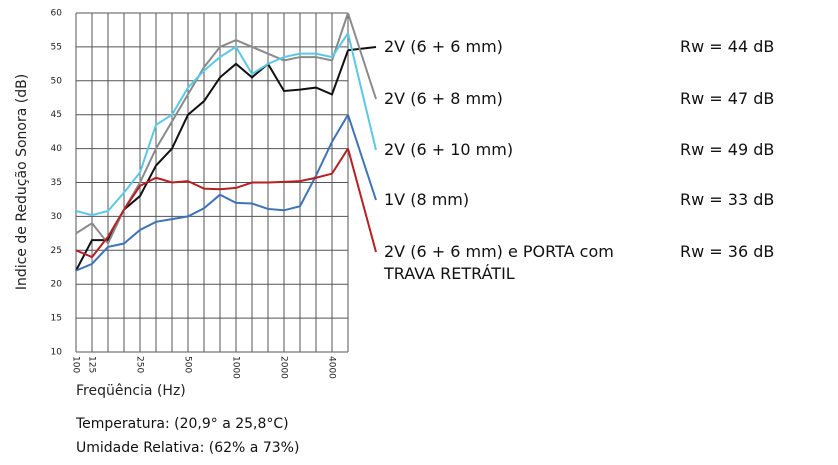  I want to click on y-tick-label: 45, so click(56, 115).